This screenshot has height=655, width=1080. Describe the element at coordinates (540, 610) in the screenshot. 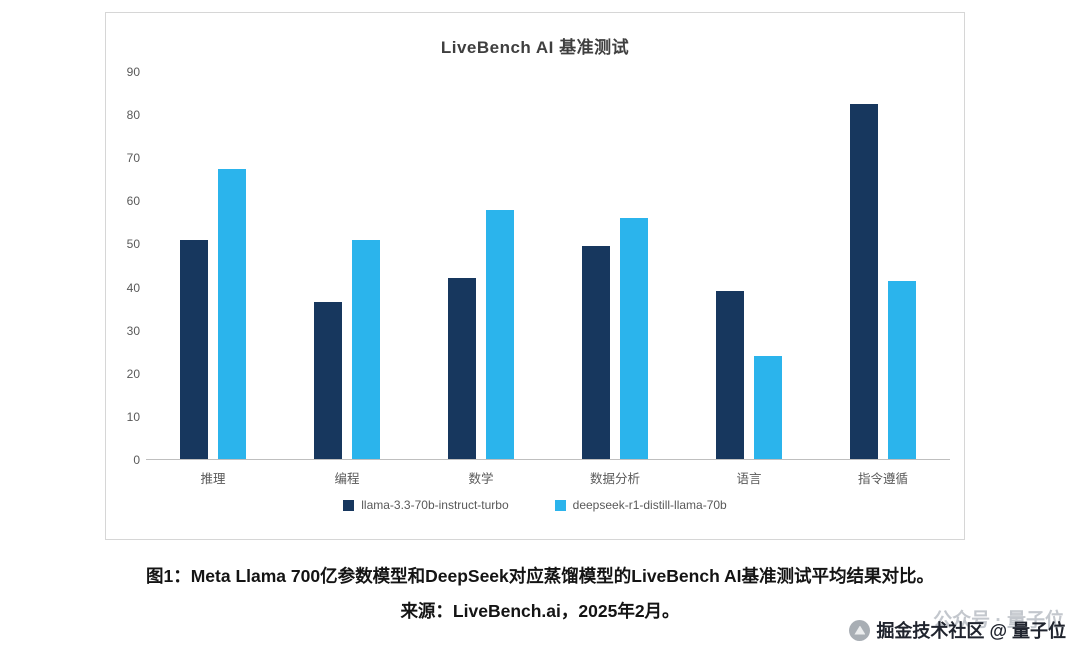

I see `caption-line-2: 来源：LiveBench.ai，2025年2月。` at that location.